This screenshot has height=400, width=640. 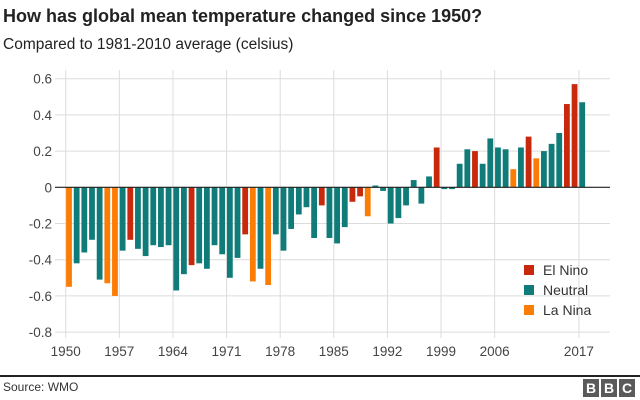 What do you see at coordinates (383, 189) in the screenshot?
I see `bar-1991` at bounding box center [383, 189].